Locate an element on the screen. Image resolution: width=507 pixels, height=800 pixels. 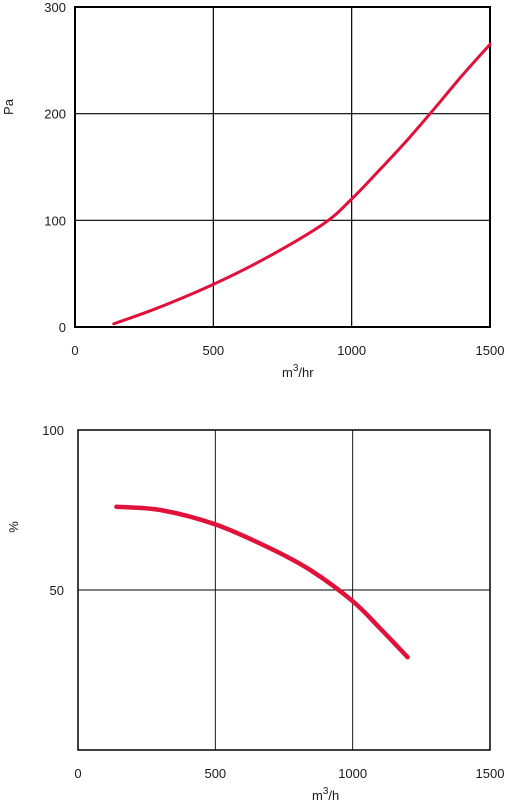
chart-1-x-tick-label: 500 is located at coordinates (215, 773).